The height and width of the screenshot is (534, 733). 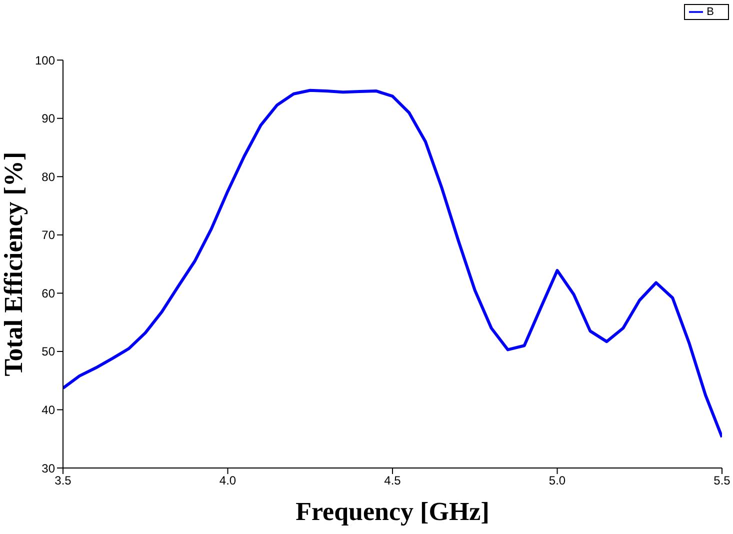 I want to click on x-tick-label: 4.0, so click(x=227, y=481).